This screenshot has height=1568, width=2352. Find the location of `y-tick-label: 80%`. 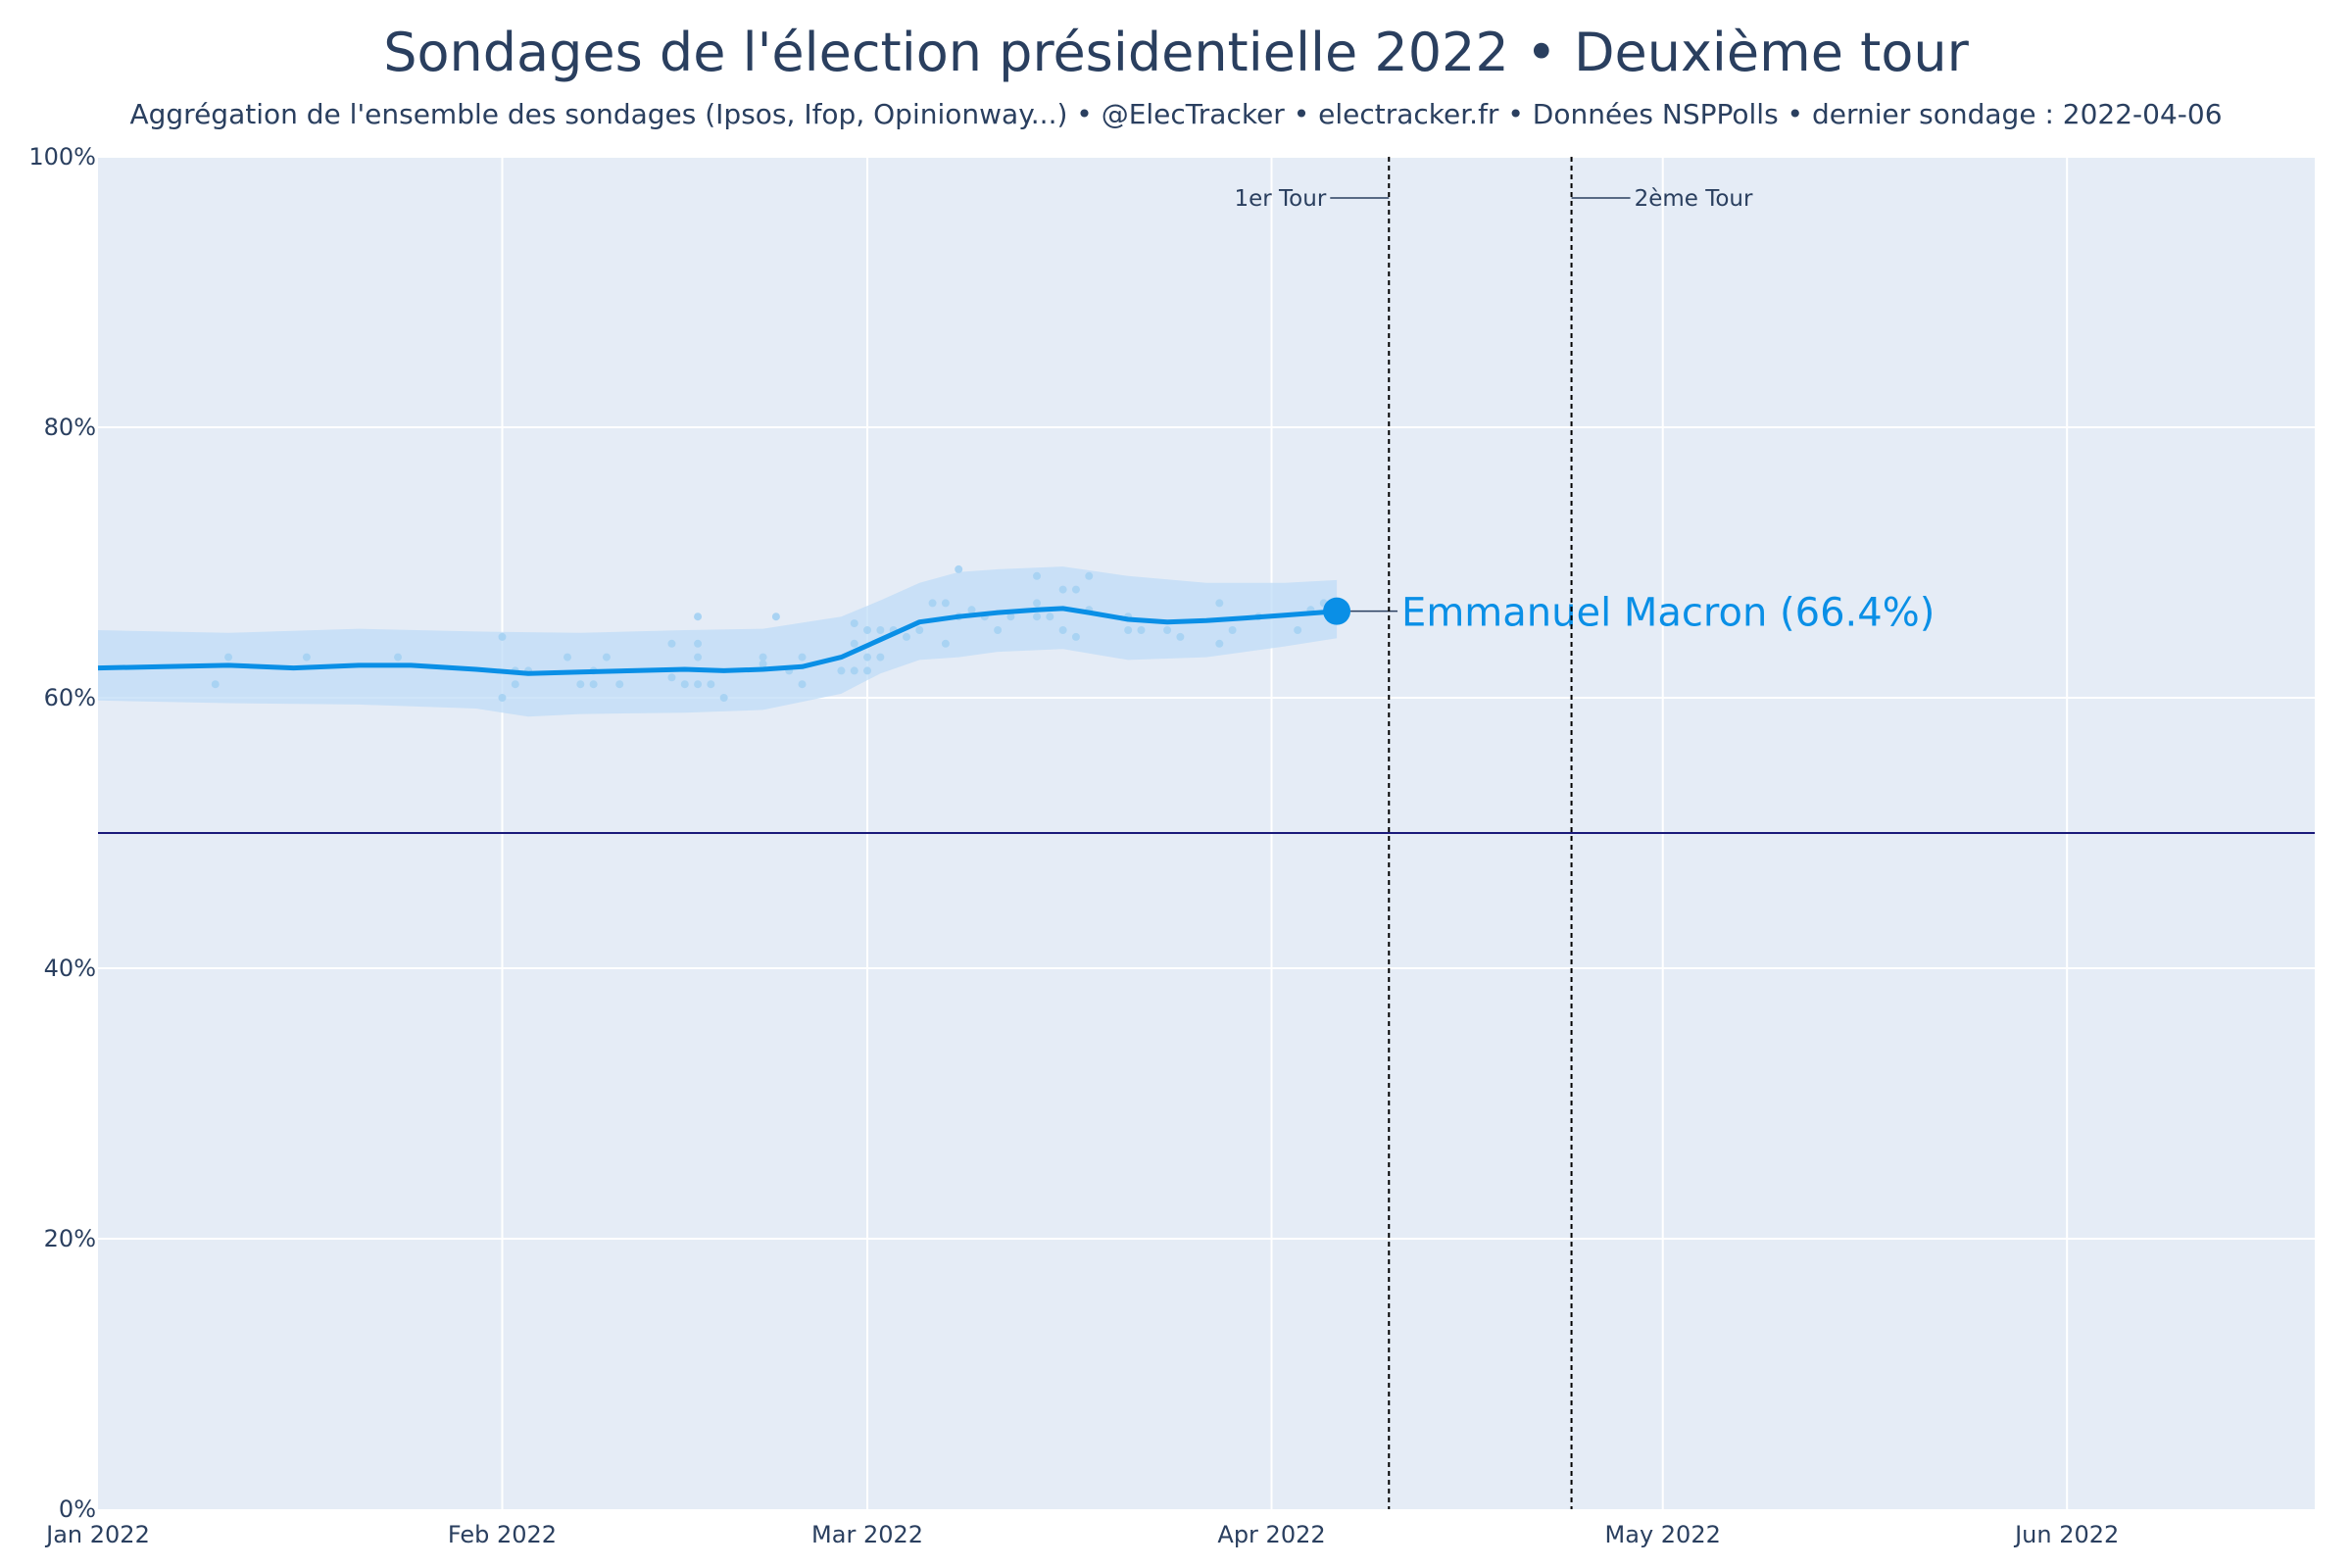

y-tick-label: 80% is located at coordinates (70, 427).